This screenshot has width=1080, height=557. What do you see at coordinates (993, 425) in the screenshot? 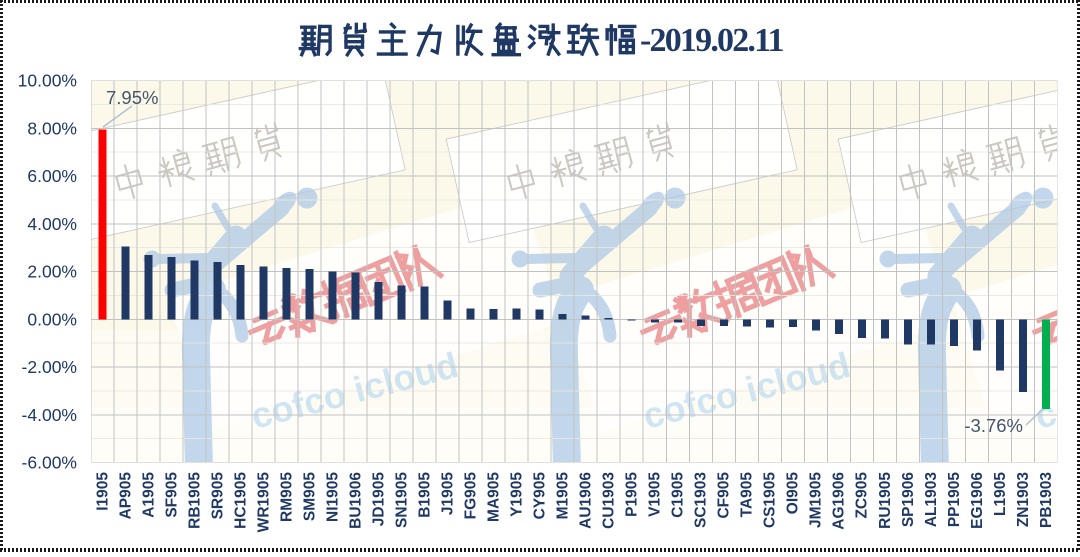
I see `svg-text: -3.76%` at bounding box center [993, 425].